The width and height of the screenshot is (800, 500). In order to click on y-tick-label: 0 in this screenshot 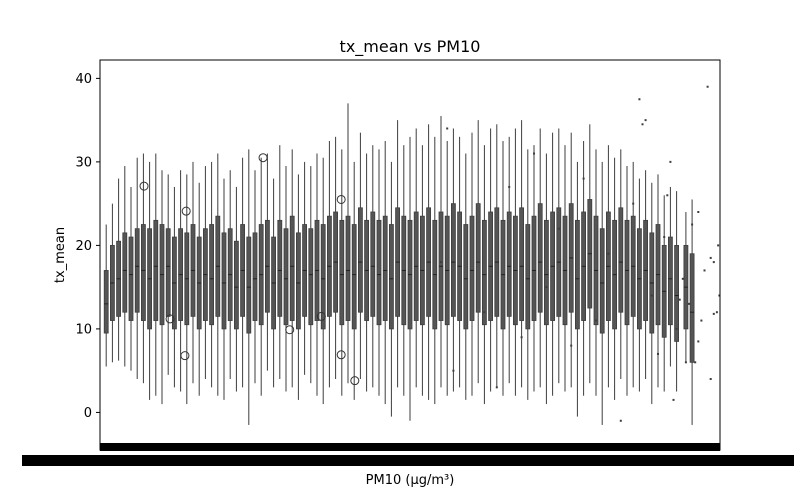, I will do `click(88, 413)`.